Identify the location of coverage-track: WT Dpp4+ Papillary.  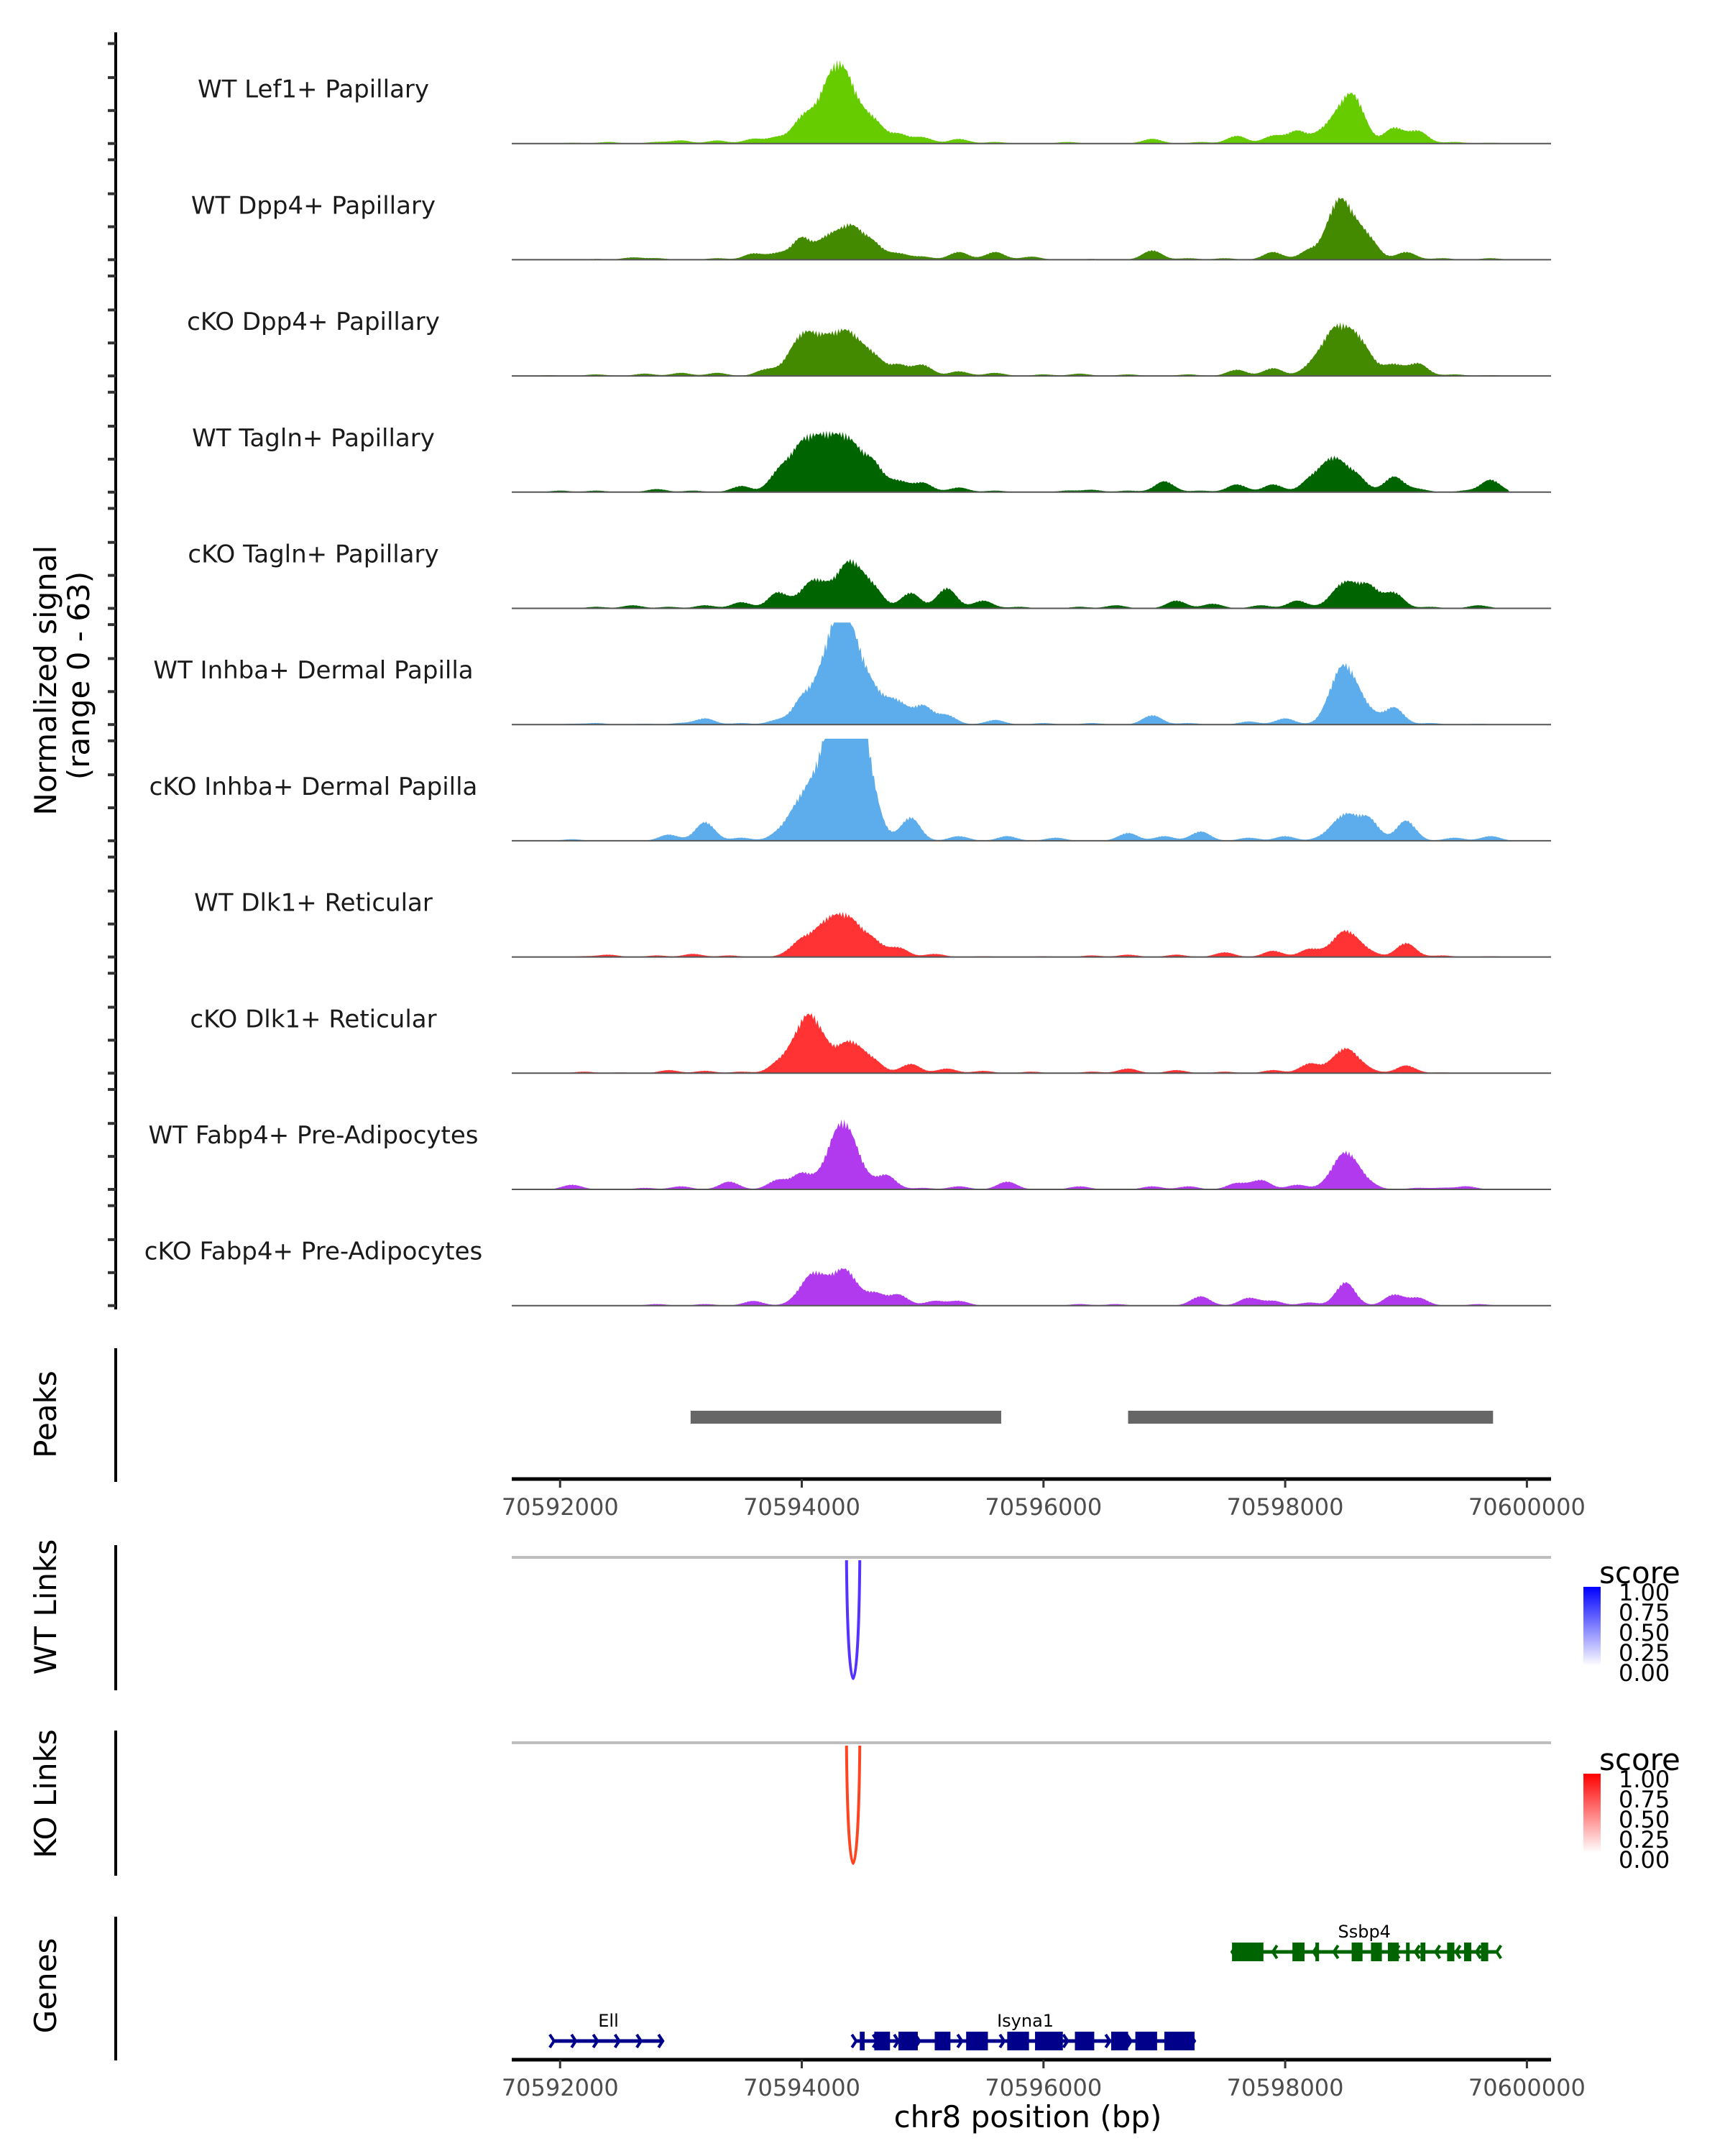
(871, 226).